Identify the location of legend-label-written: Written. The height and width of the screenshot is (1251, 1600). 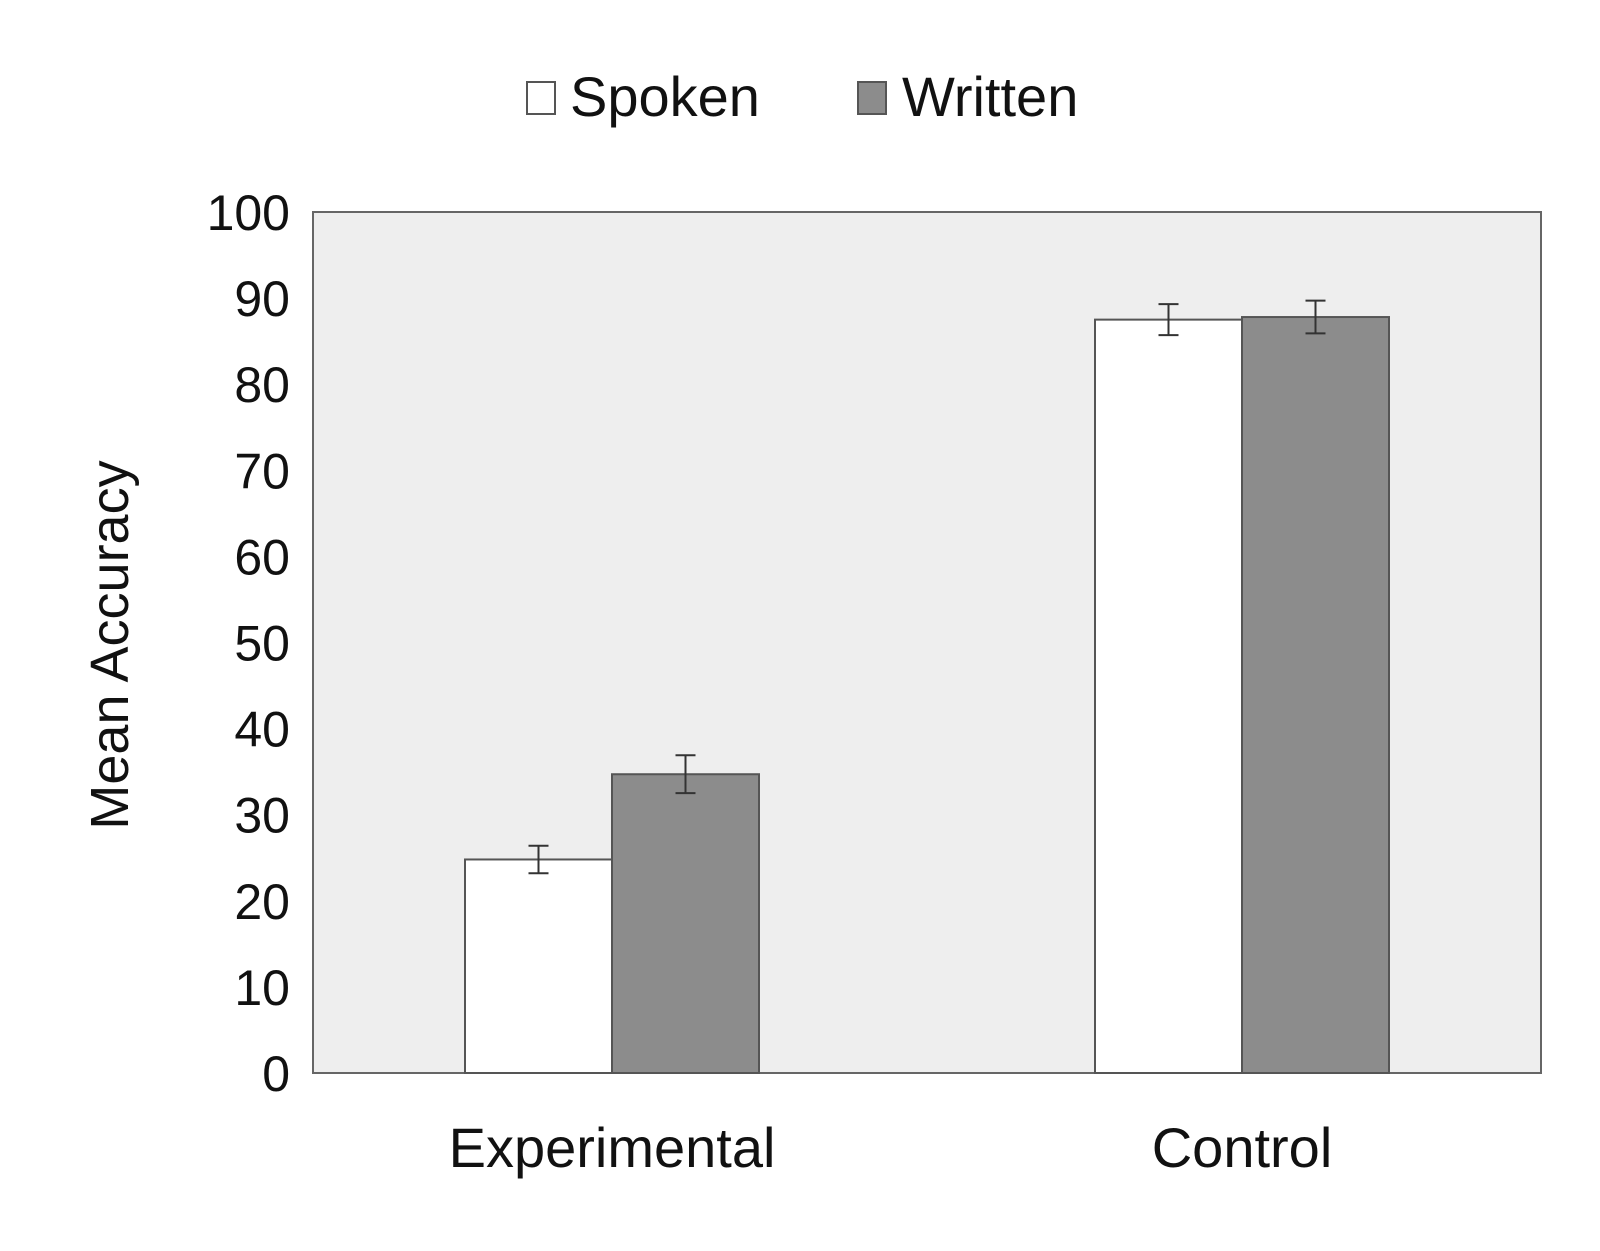
(990, 96).